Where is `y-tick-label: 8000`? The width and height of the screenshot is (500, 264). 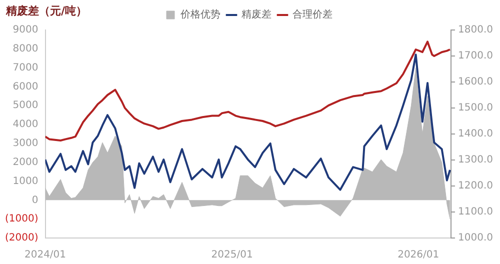
y-tick-label: 8000 is located at coordinates (25, 49).